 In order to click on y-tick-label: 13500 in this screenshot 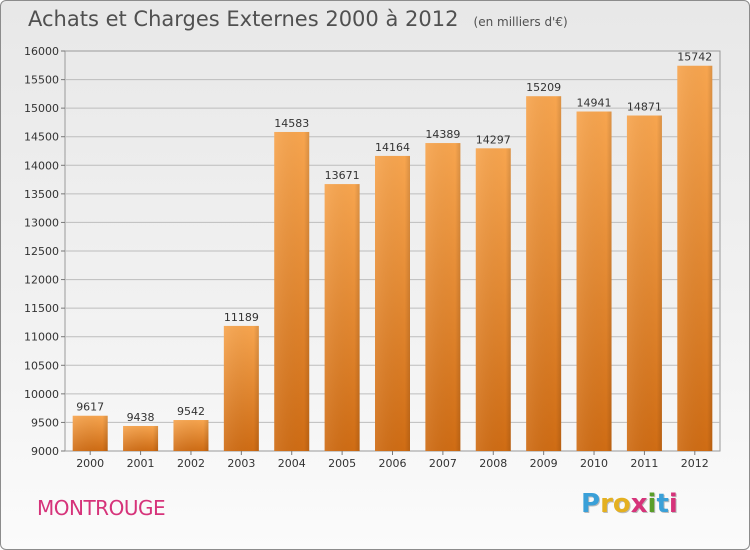, I will do `click(41, 194)`.